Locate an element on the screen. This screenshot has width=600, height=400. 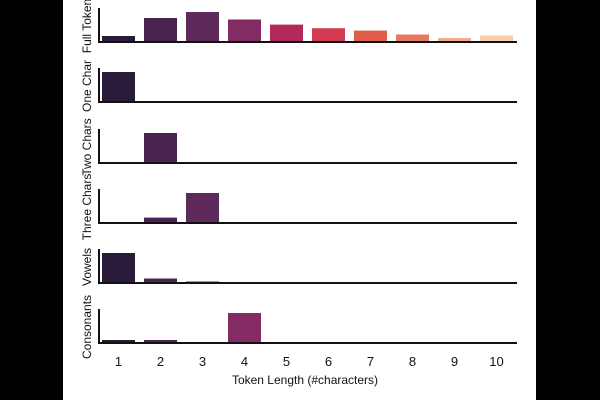
x-tick-label: 3 is located at coordinates (202, 361).